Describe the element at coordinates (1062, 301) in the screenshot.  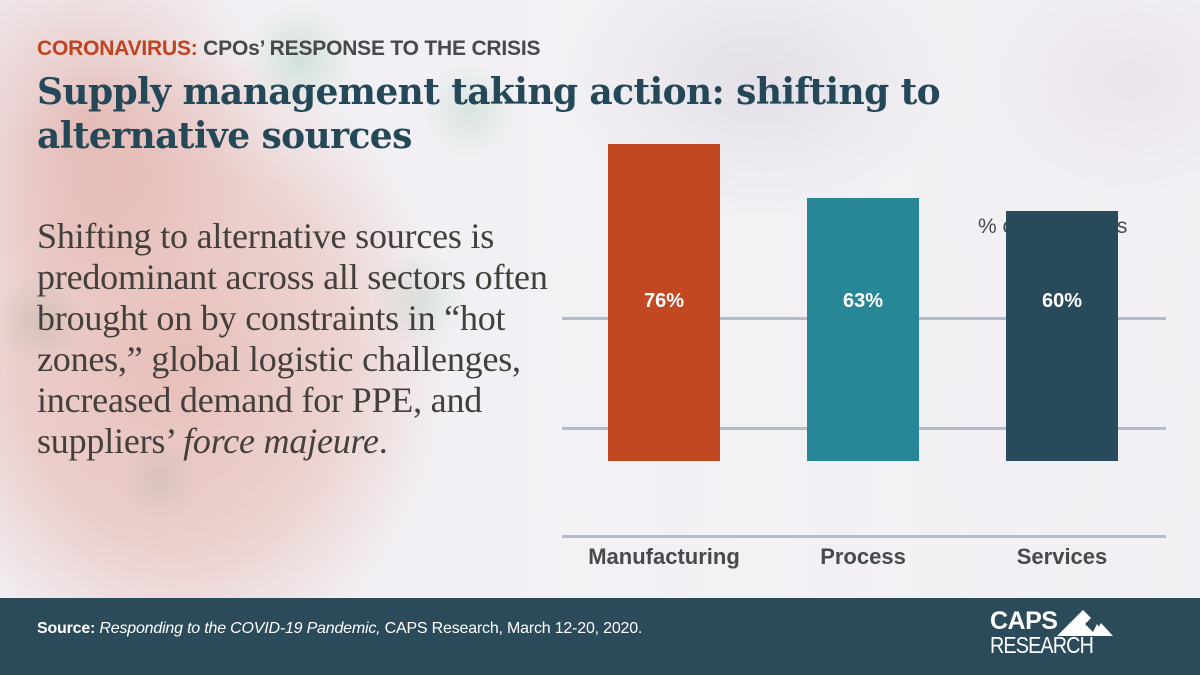
I see `bar-value-label: 60%` at that location.